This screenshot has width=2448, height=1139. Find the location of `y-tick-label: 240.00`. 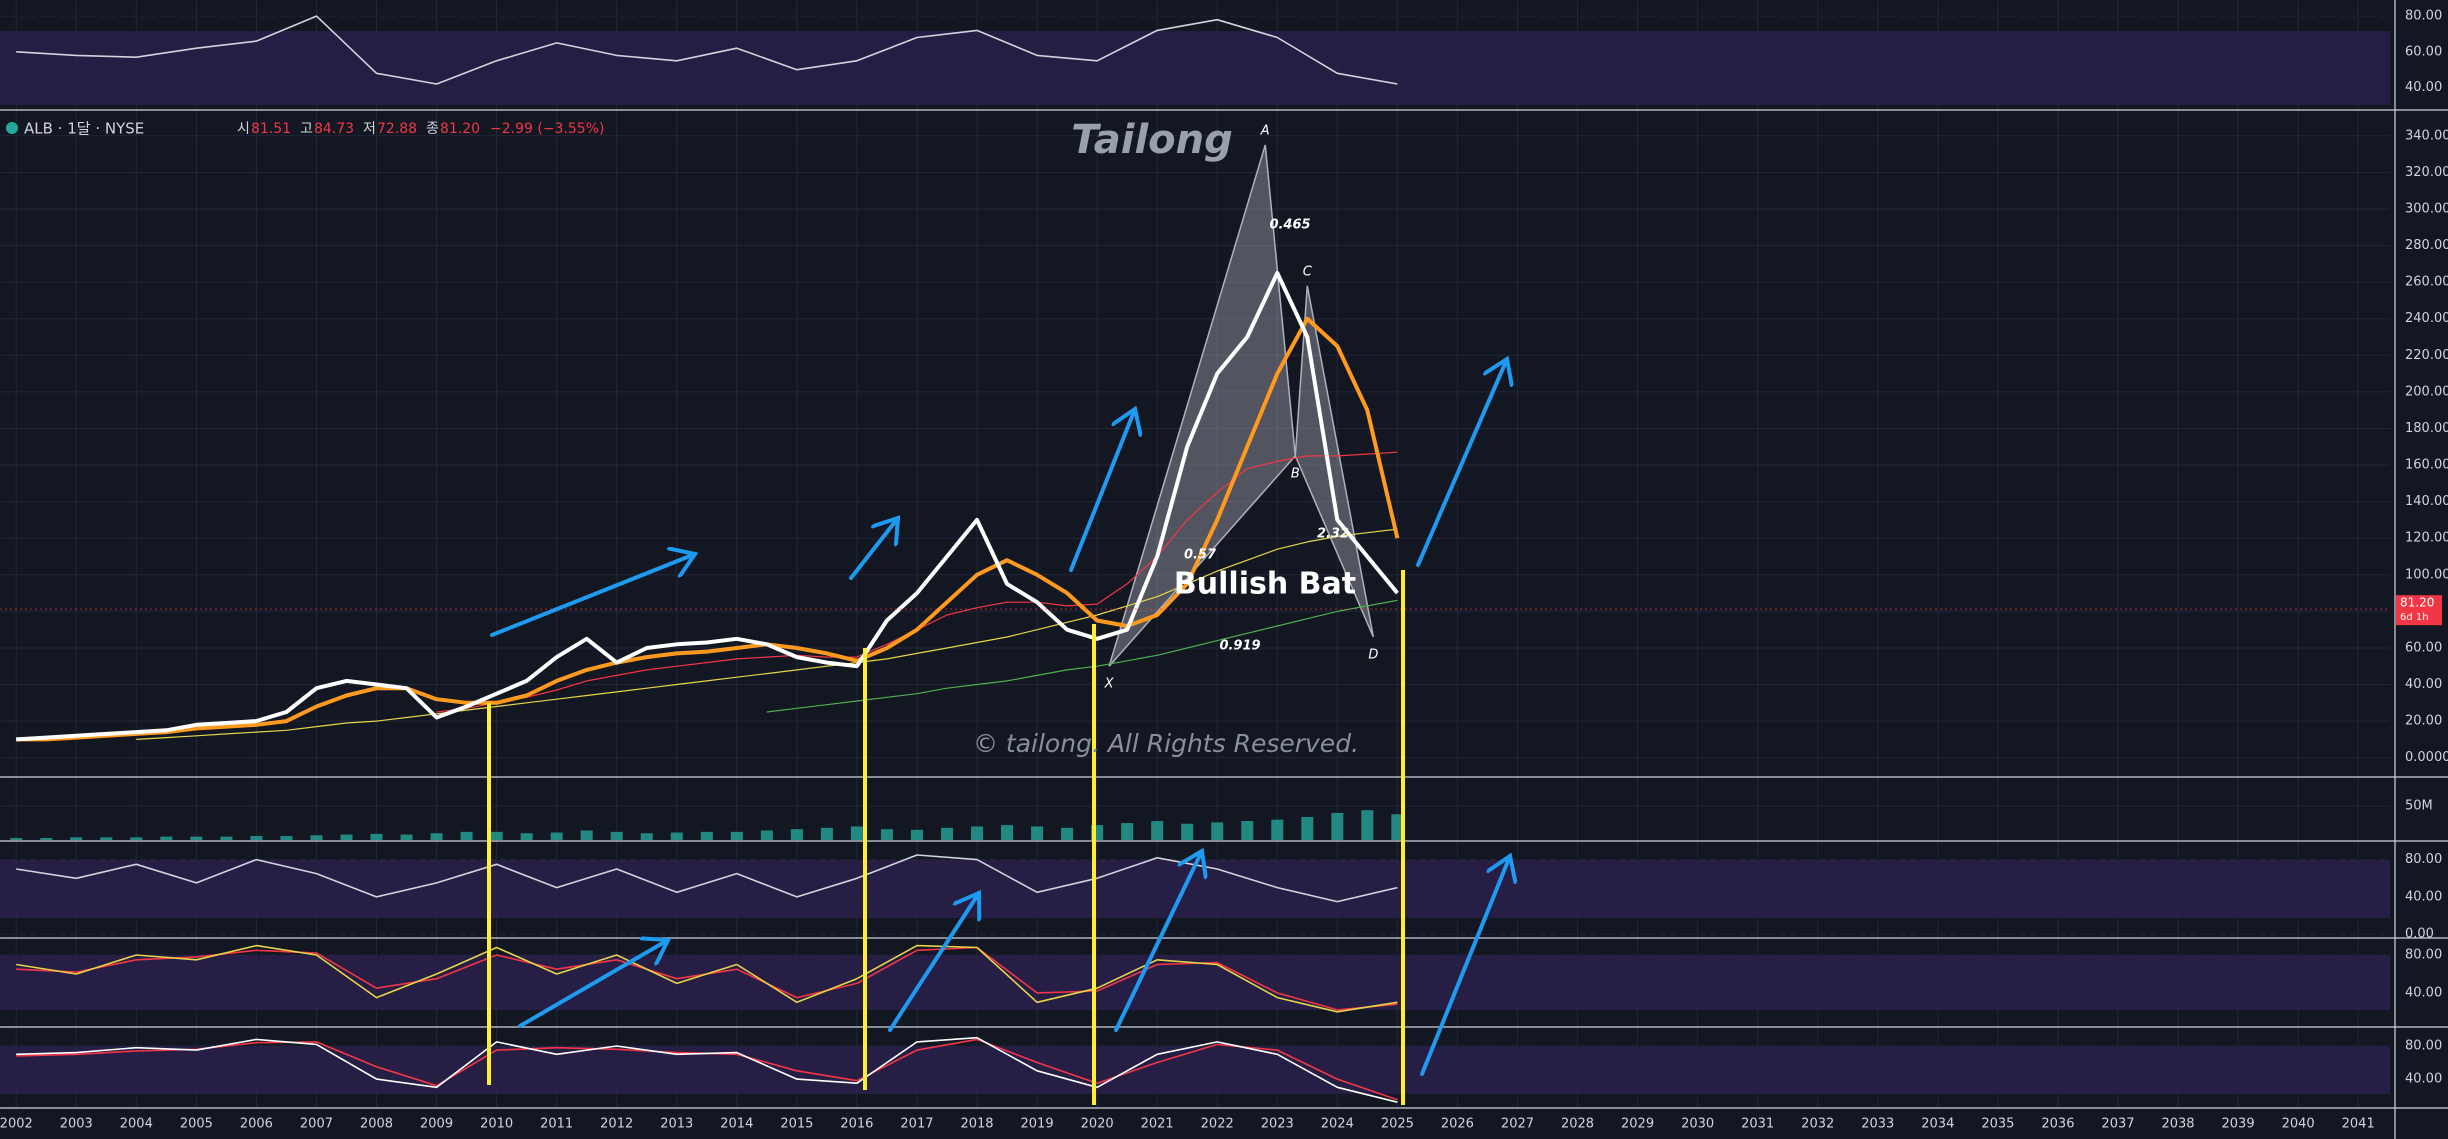

y-tick-label: 240.00 is located at coordinates (2426, 318).